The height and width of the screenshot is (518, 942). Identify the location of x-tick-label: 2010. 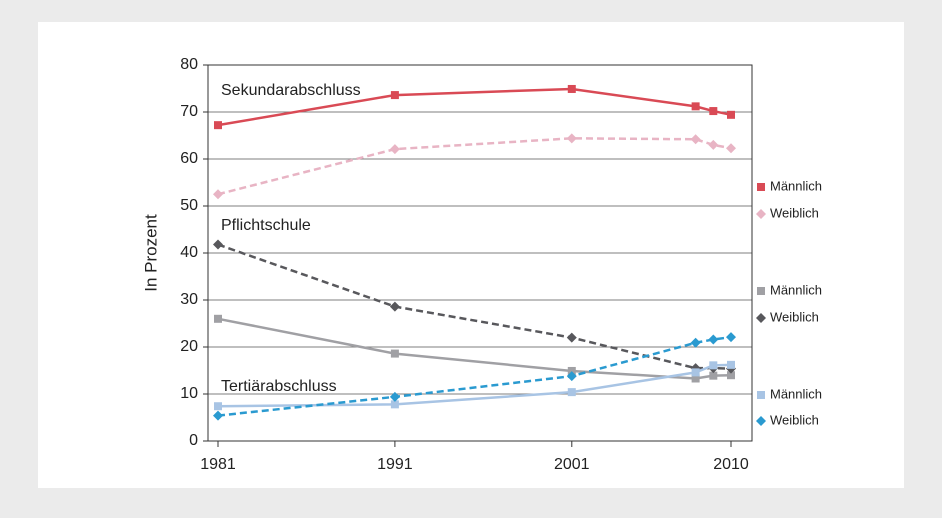
(731, 464).